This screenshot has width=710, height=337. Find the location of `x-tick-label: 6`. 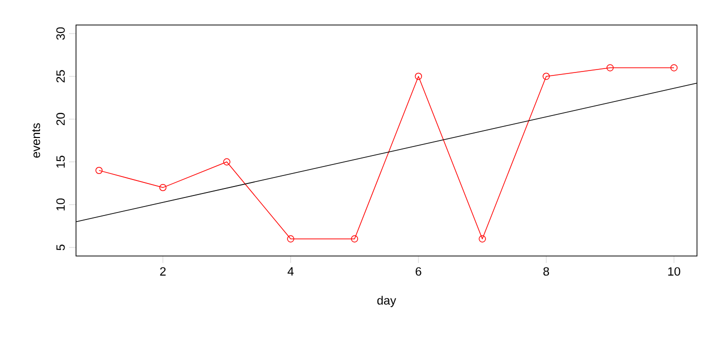

x-tick-label: 6 is located at coordinates (419, 271).